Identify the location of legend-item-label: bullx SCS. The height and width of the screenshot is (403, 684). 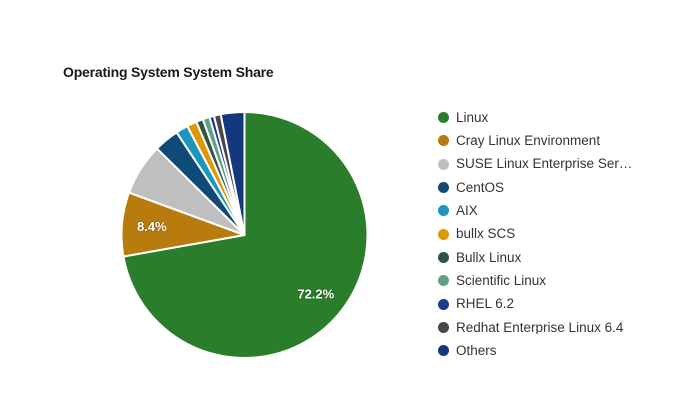
(486, 234).